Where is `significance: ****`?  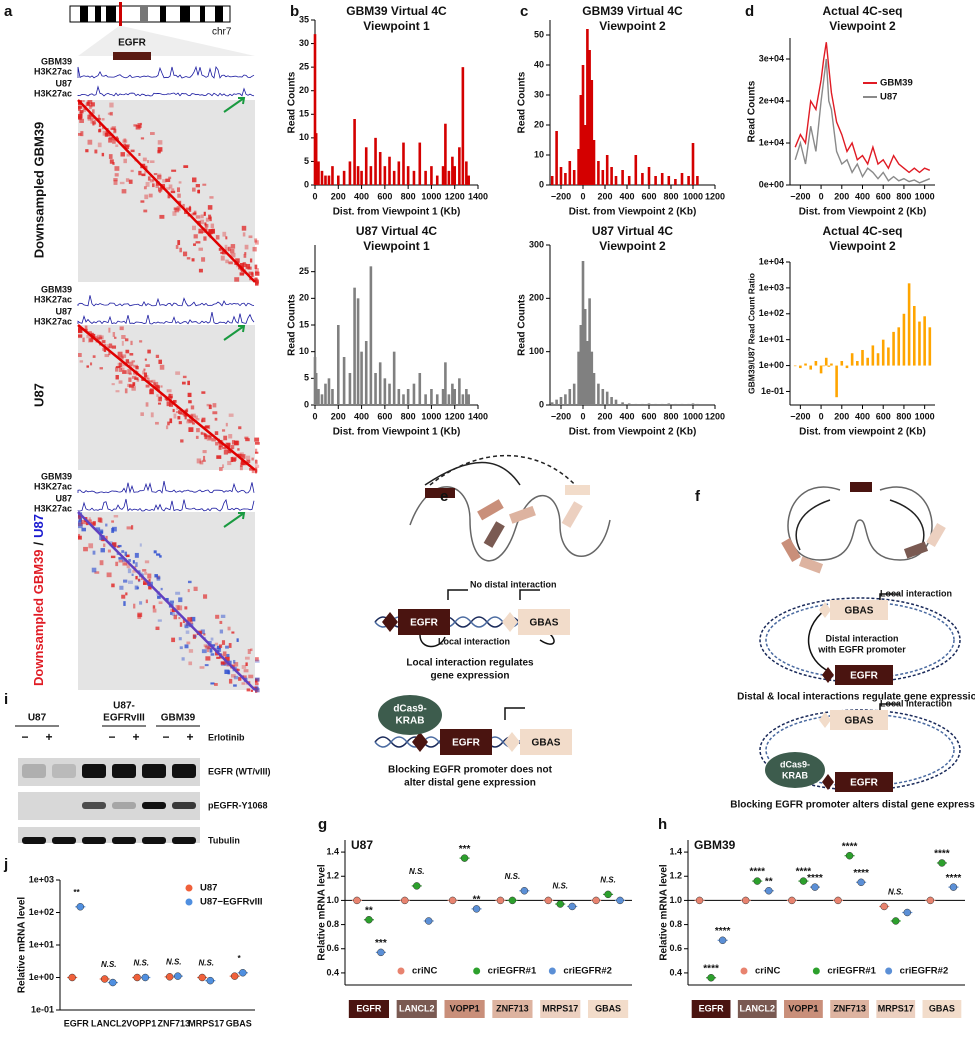
significance: **** is located at coordinates (861, 873).